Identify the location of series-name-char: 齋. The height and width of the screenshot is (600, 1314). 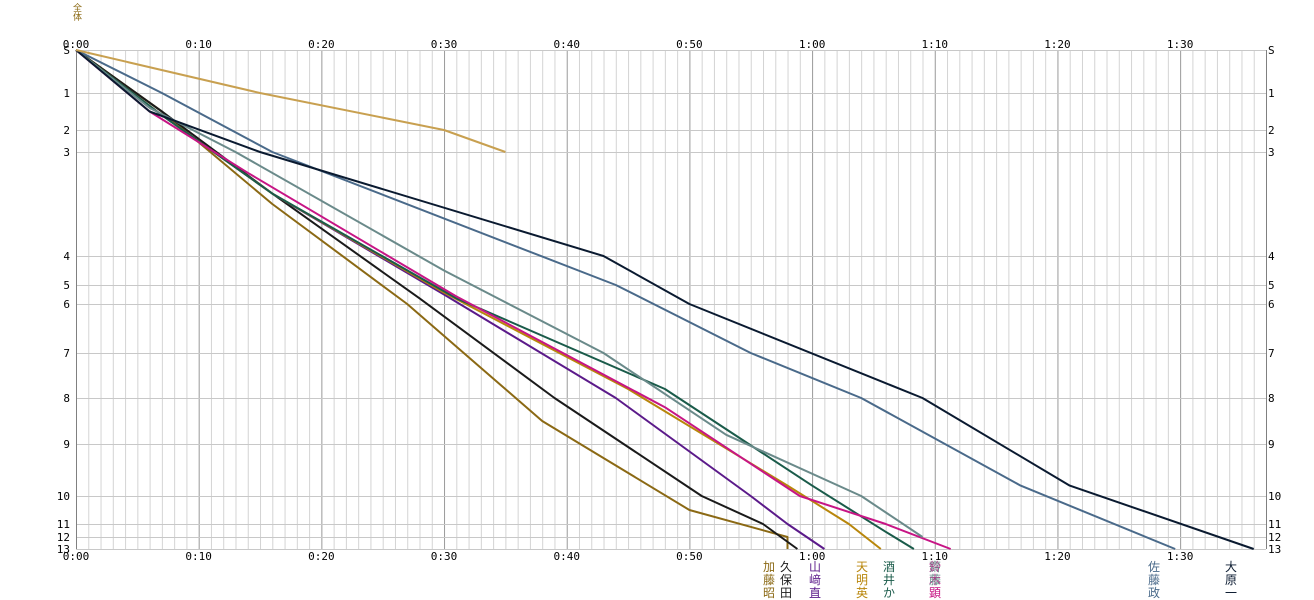
(935, 566).